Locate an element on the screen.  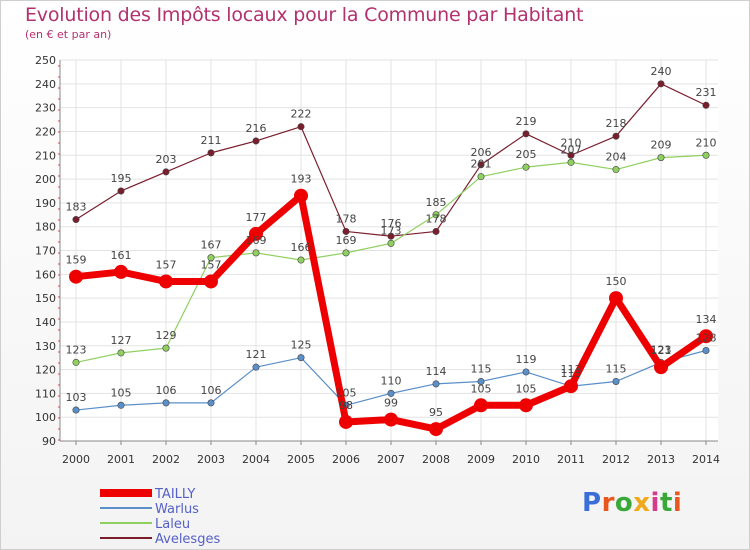
data-label-laleu: 166 is located at coordinates (301, 247).